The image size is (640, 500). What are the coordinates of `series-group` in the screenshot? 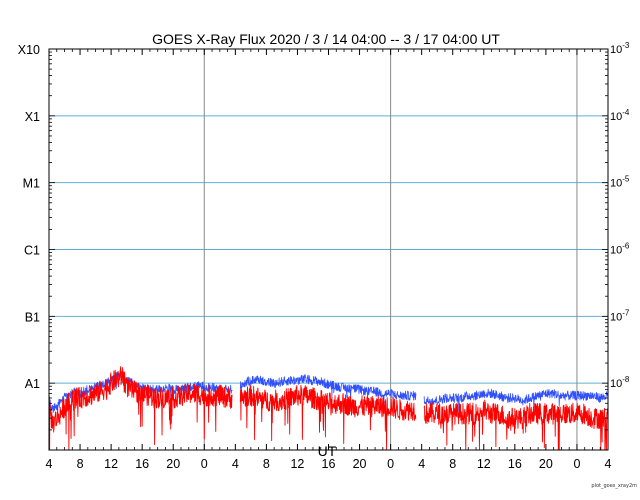 It's located at (328, 408).